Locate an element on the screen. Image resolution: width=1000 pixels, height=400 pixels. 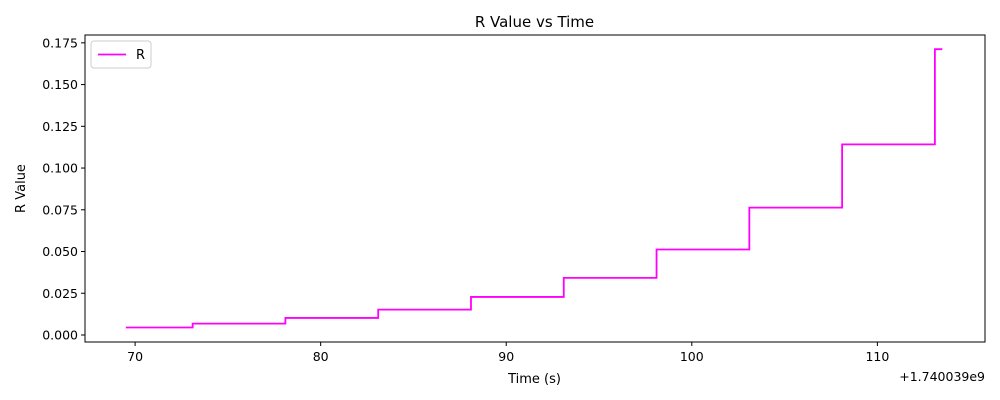
x-axis: 70 80 90 100 110 is located at coordinates (508, 353).